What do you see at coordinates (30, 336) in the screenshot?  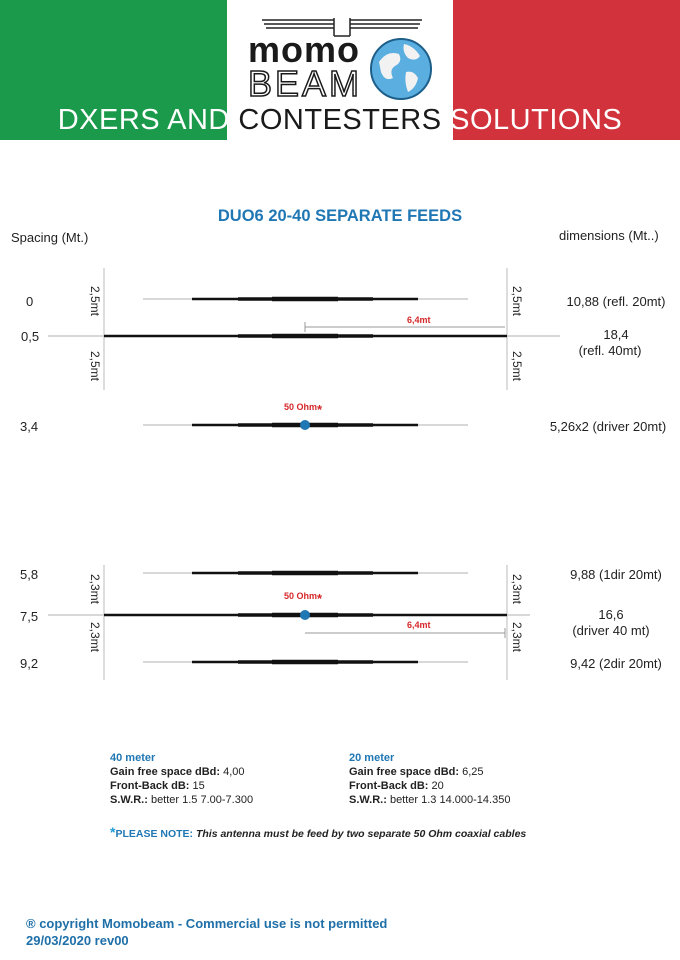 I see `spacing-1: 0,5` at bounding box center [30, 336].